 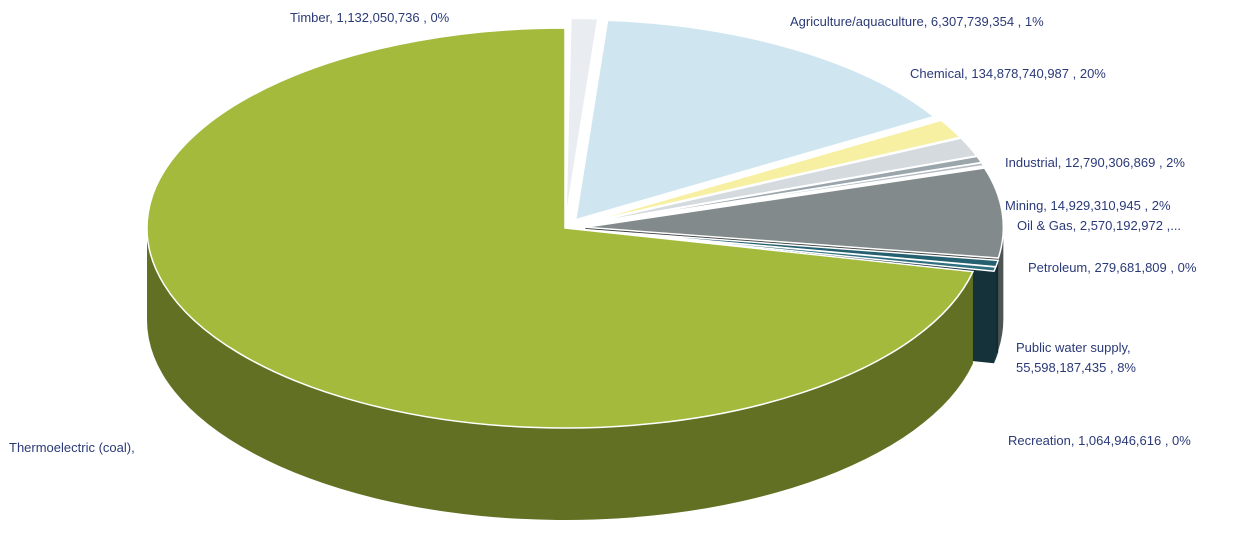 What do you see at coordinates (784, 193) in the screenshot?
I see `pie-slice-petroleum` at bounding box center [784, 193].